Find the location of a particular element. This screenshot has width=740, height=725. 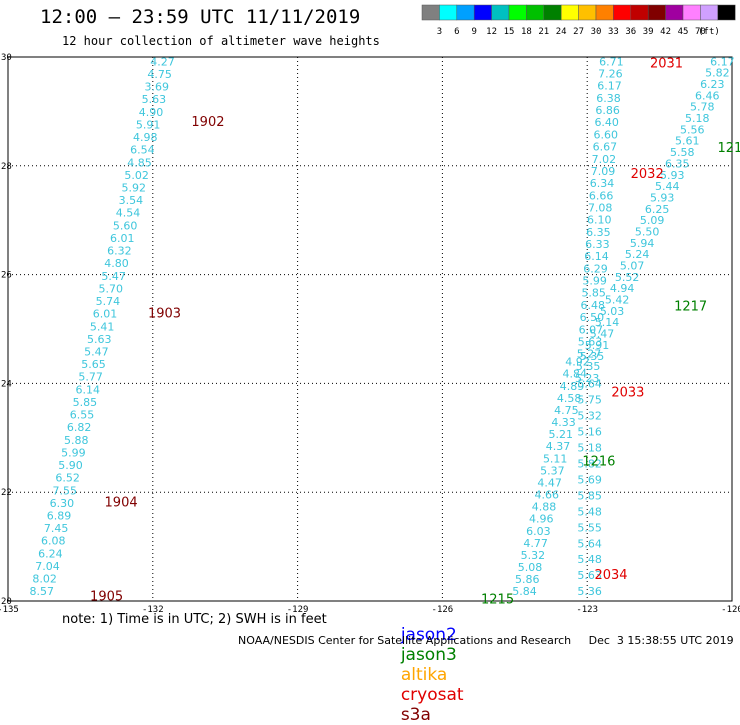

wave-height-value: 5.37 is located at coordinates (552, 470).